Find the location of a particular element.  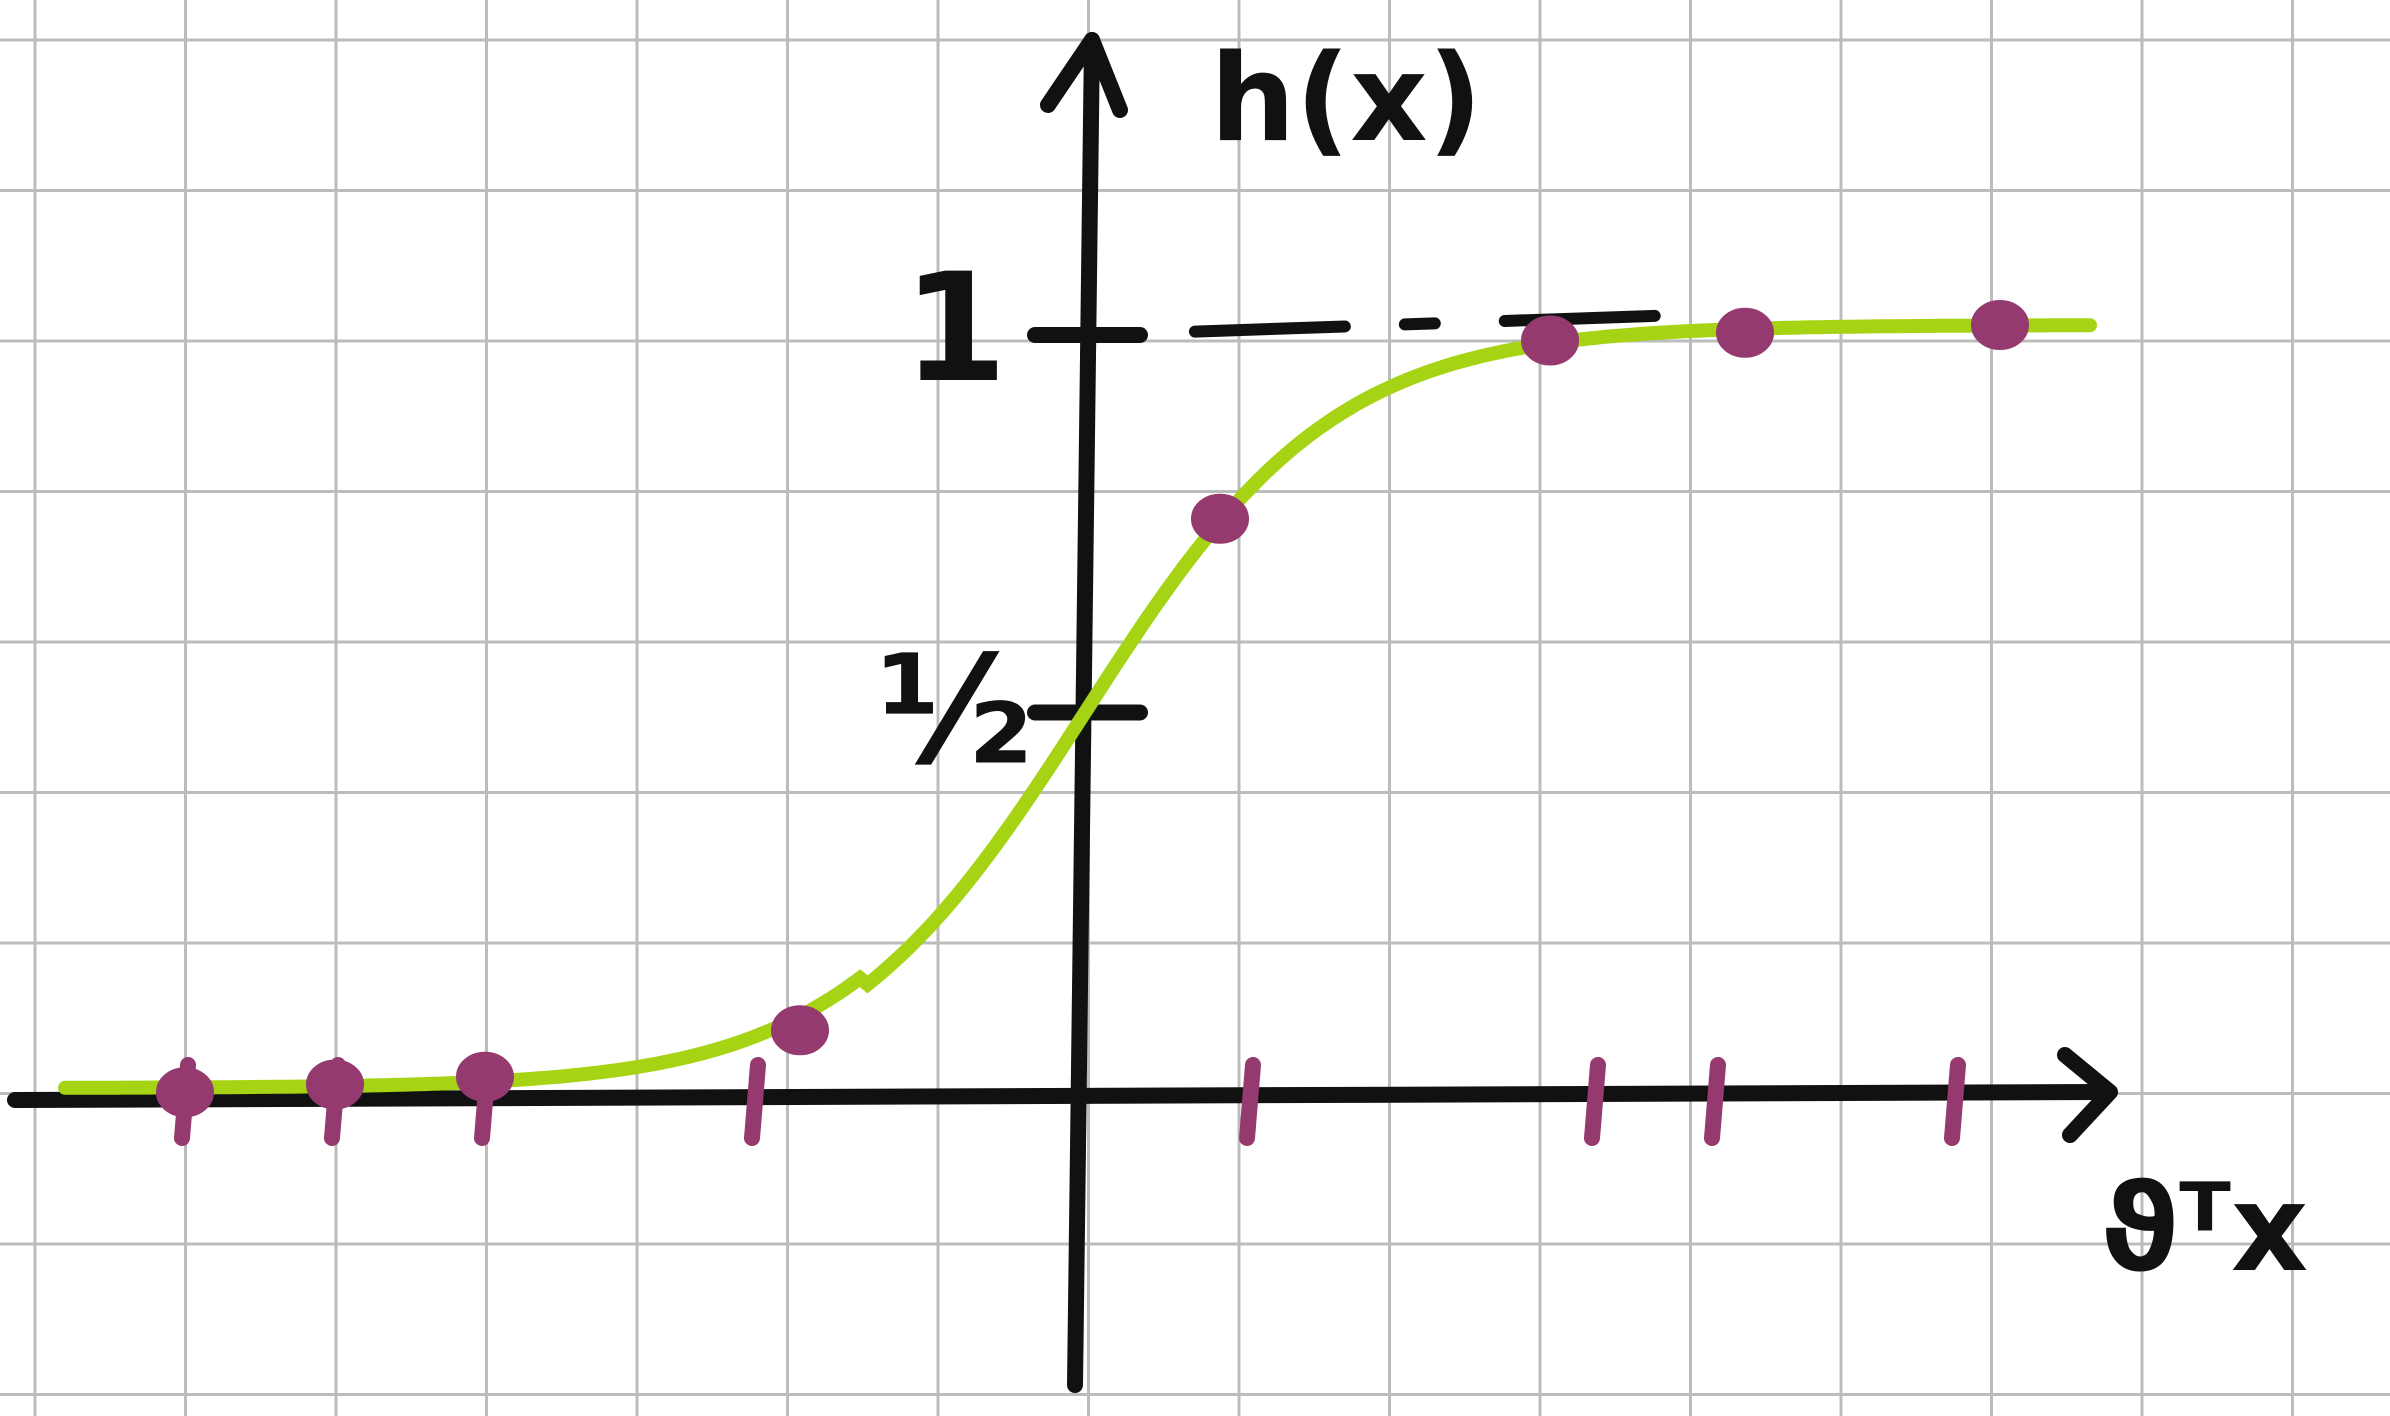

asymptote-dash is located at coordinates (1387, 325).